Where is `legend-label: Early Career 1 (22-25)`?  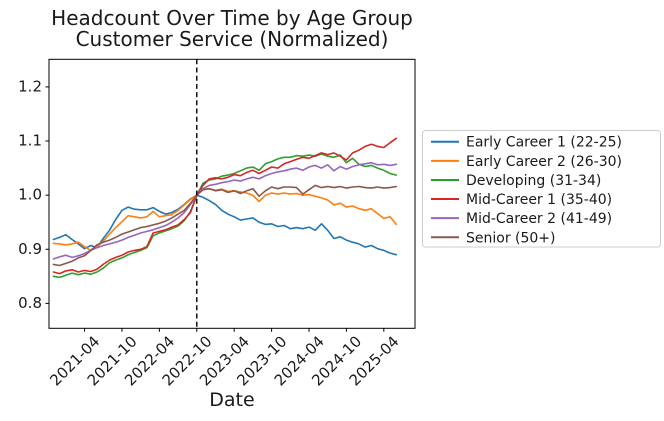 legend-label: Early Career 1 (22-25) is located at coordinates (544, 143).